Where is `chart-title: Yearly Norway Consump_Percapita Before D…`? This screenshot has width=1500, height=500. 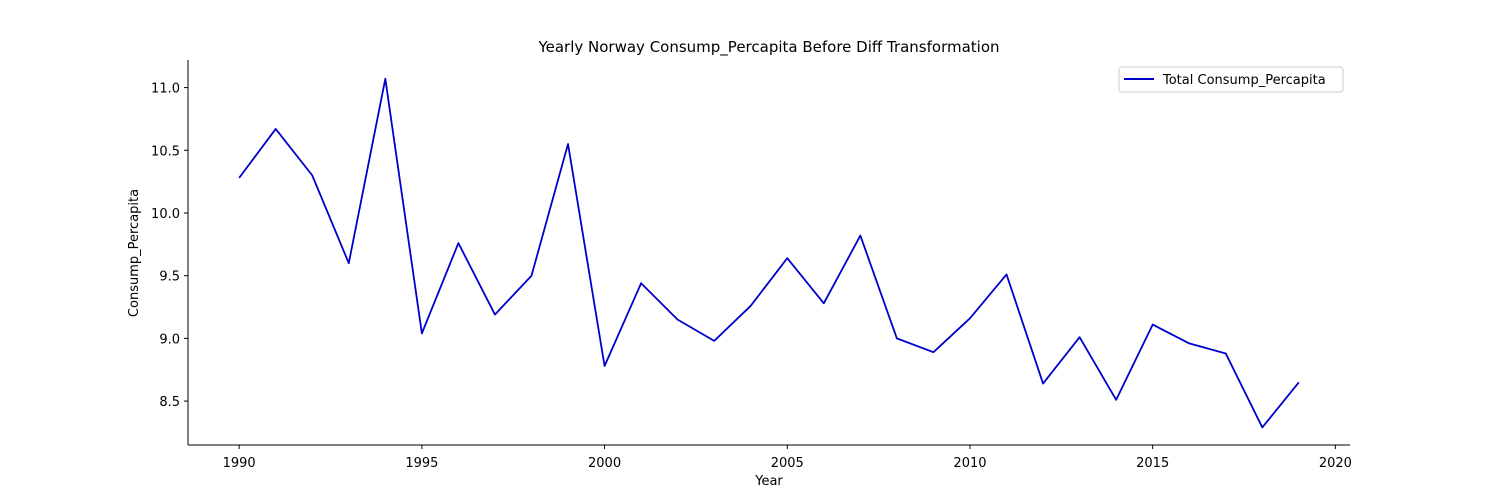
chart-title: Yearly Norway Consump_Percapita Before D… is located at coordinates (768, 47).